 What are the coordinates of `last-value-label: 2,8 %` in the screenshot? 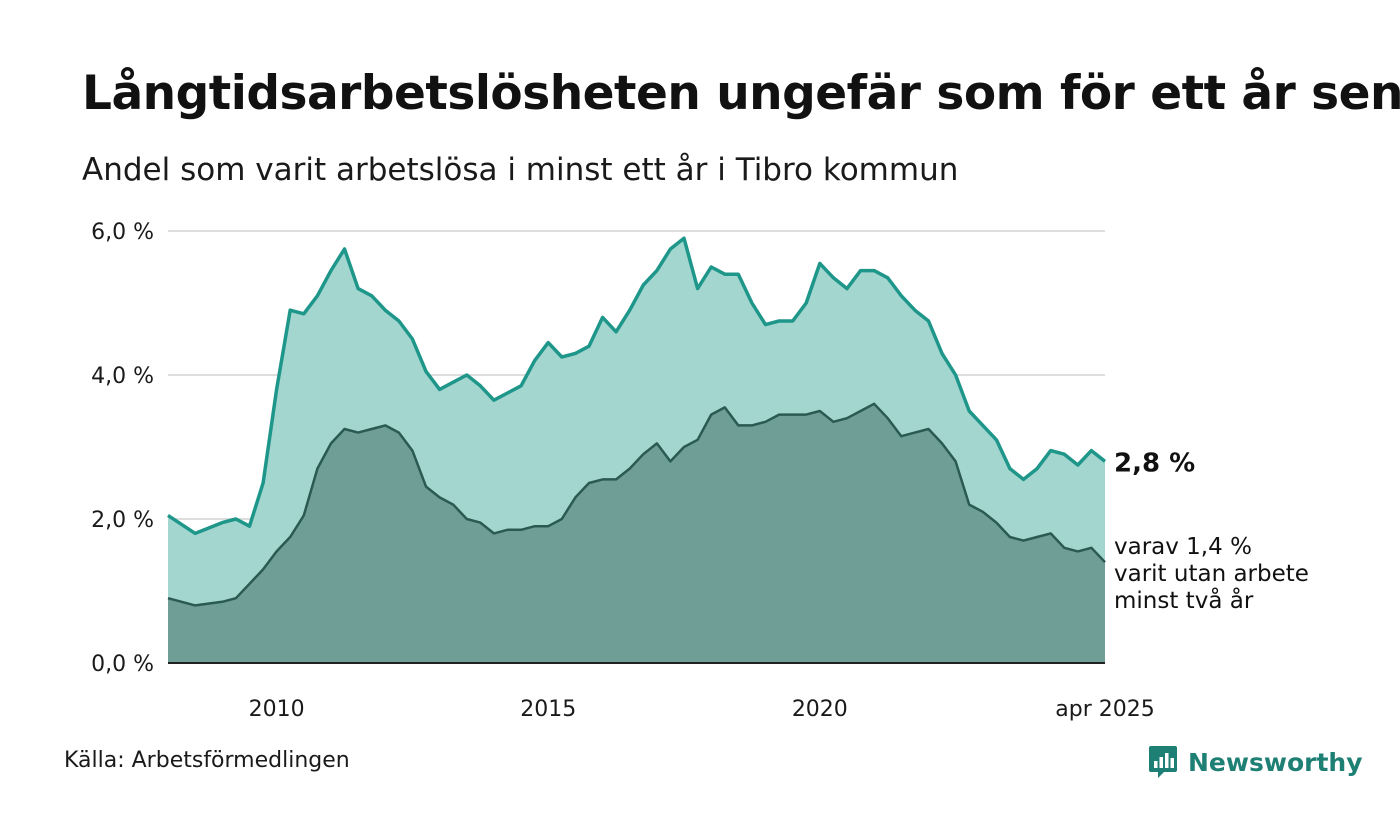 It's located at (1154, 463).